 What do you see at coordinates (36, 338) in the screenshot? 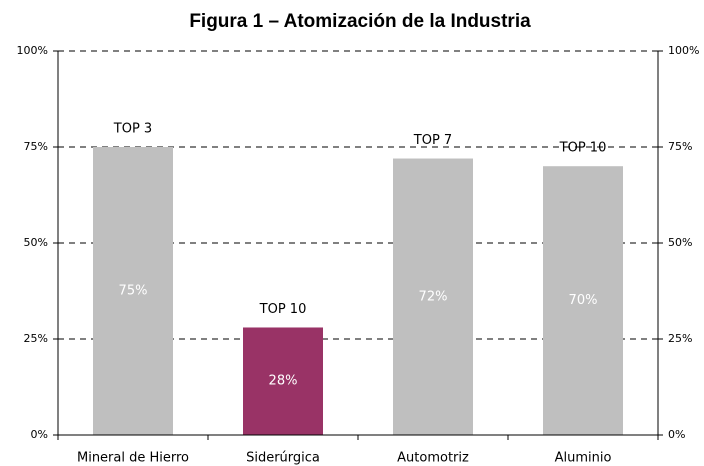
I see `y-tick-label: 25%` at bounding box center [36, 338].